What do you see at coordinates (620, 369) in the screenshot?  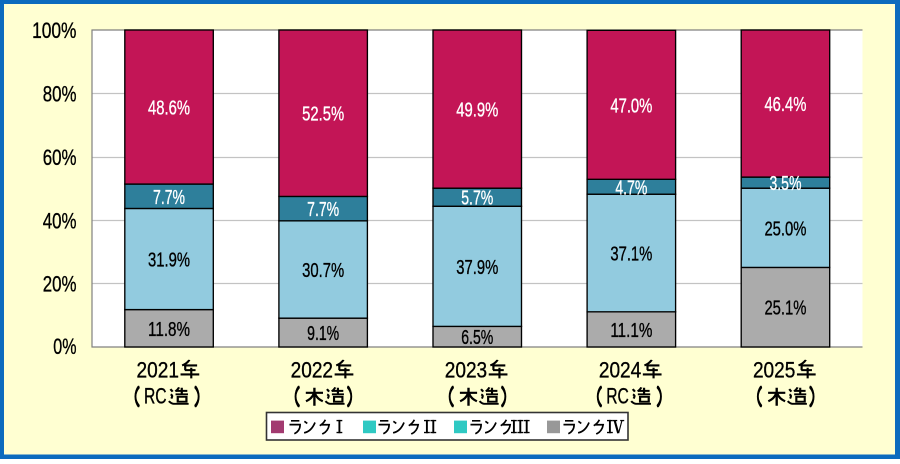 I see `svg-text: 2024` at bounding box center [620, 369].